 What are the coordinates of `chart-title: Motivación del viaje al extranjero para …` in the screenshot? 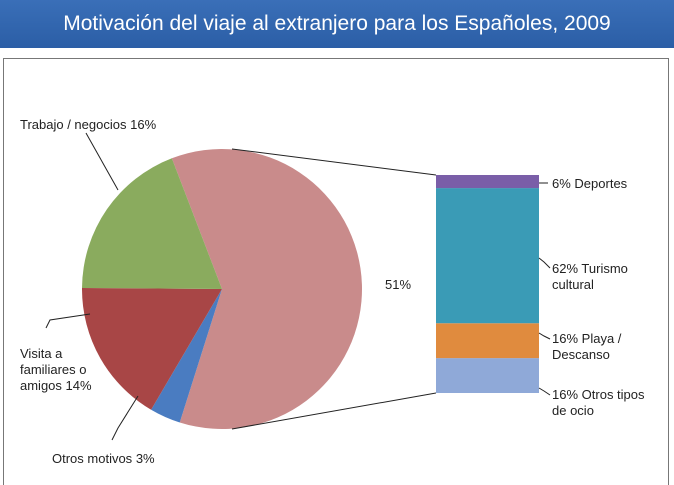 It's located at (337, 24).